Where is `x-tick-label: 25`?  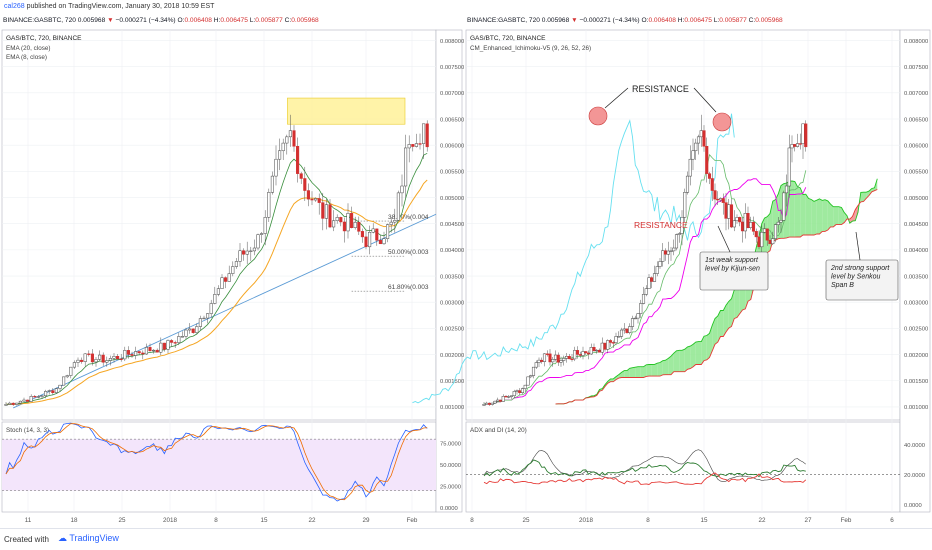
x-tick-label: 25 is located at coordinates (122, 520).